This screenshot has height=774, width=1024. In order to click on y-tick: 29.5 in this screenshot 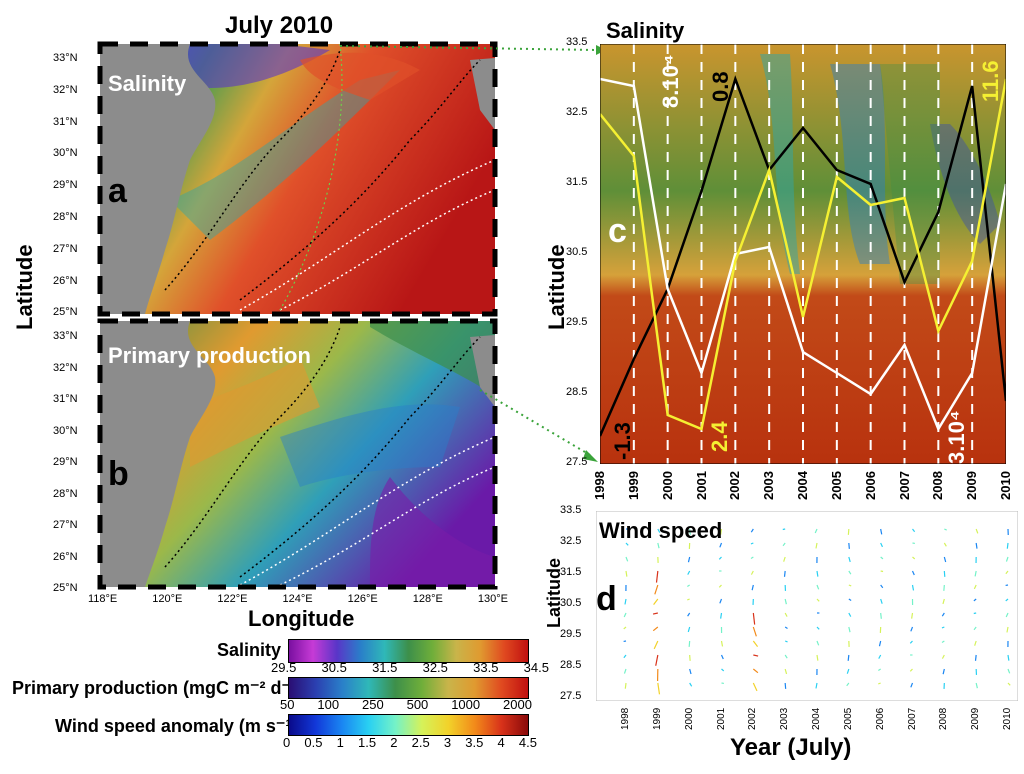, I will do `click(571, 634)`.